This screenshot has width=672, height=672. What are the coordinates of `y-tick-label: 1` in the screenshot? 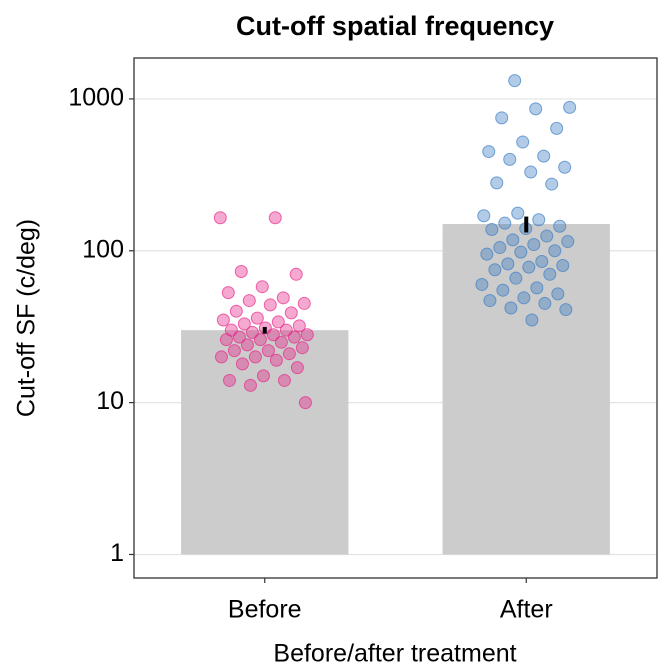 It's located at (117, 553).